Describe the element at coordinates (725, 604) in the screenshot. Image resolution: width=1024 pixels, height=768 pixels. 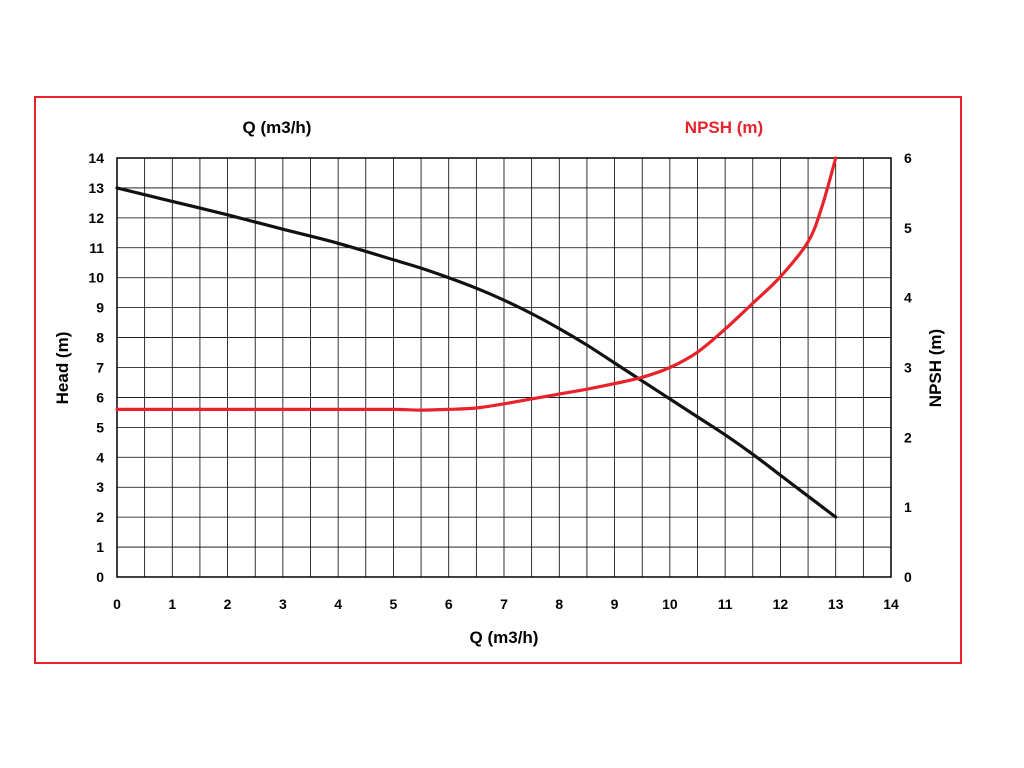
I see `x-tick-label: 11` at that location.